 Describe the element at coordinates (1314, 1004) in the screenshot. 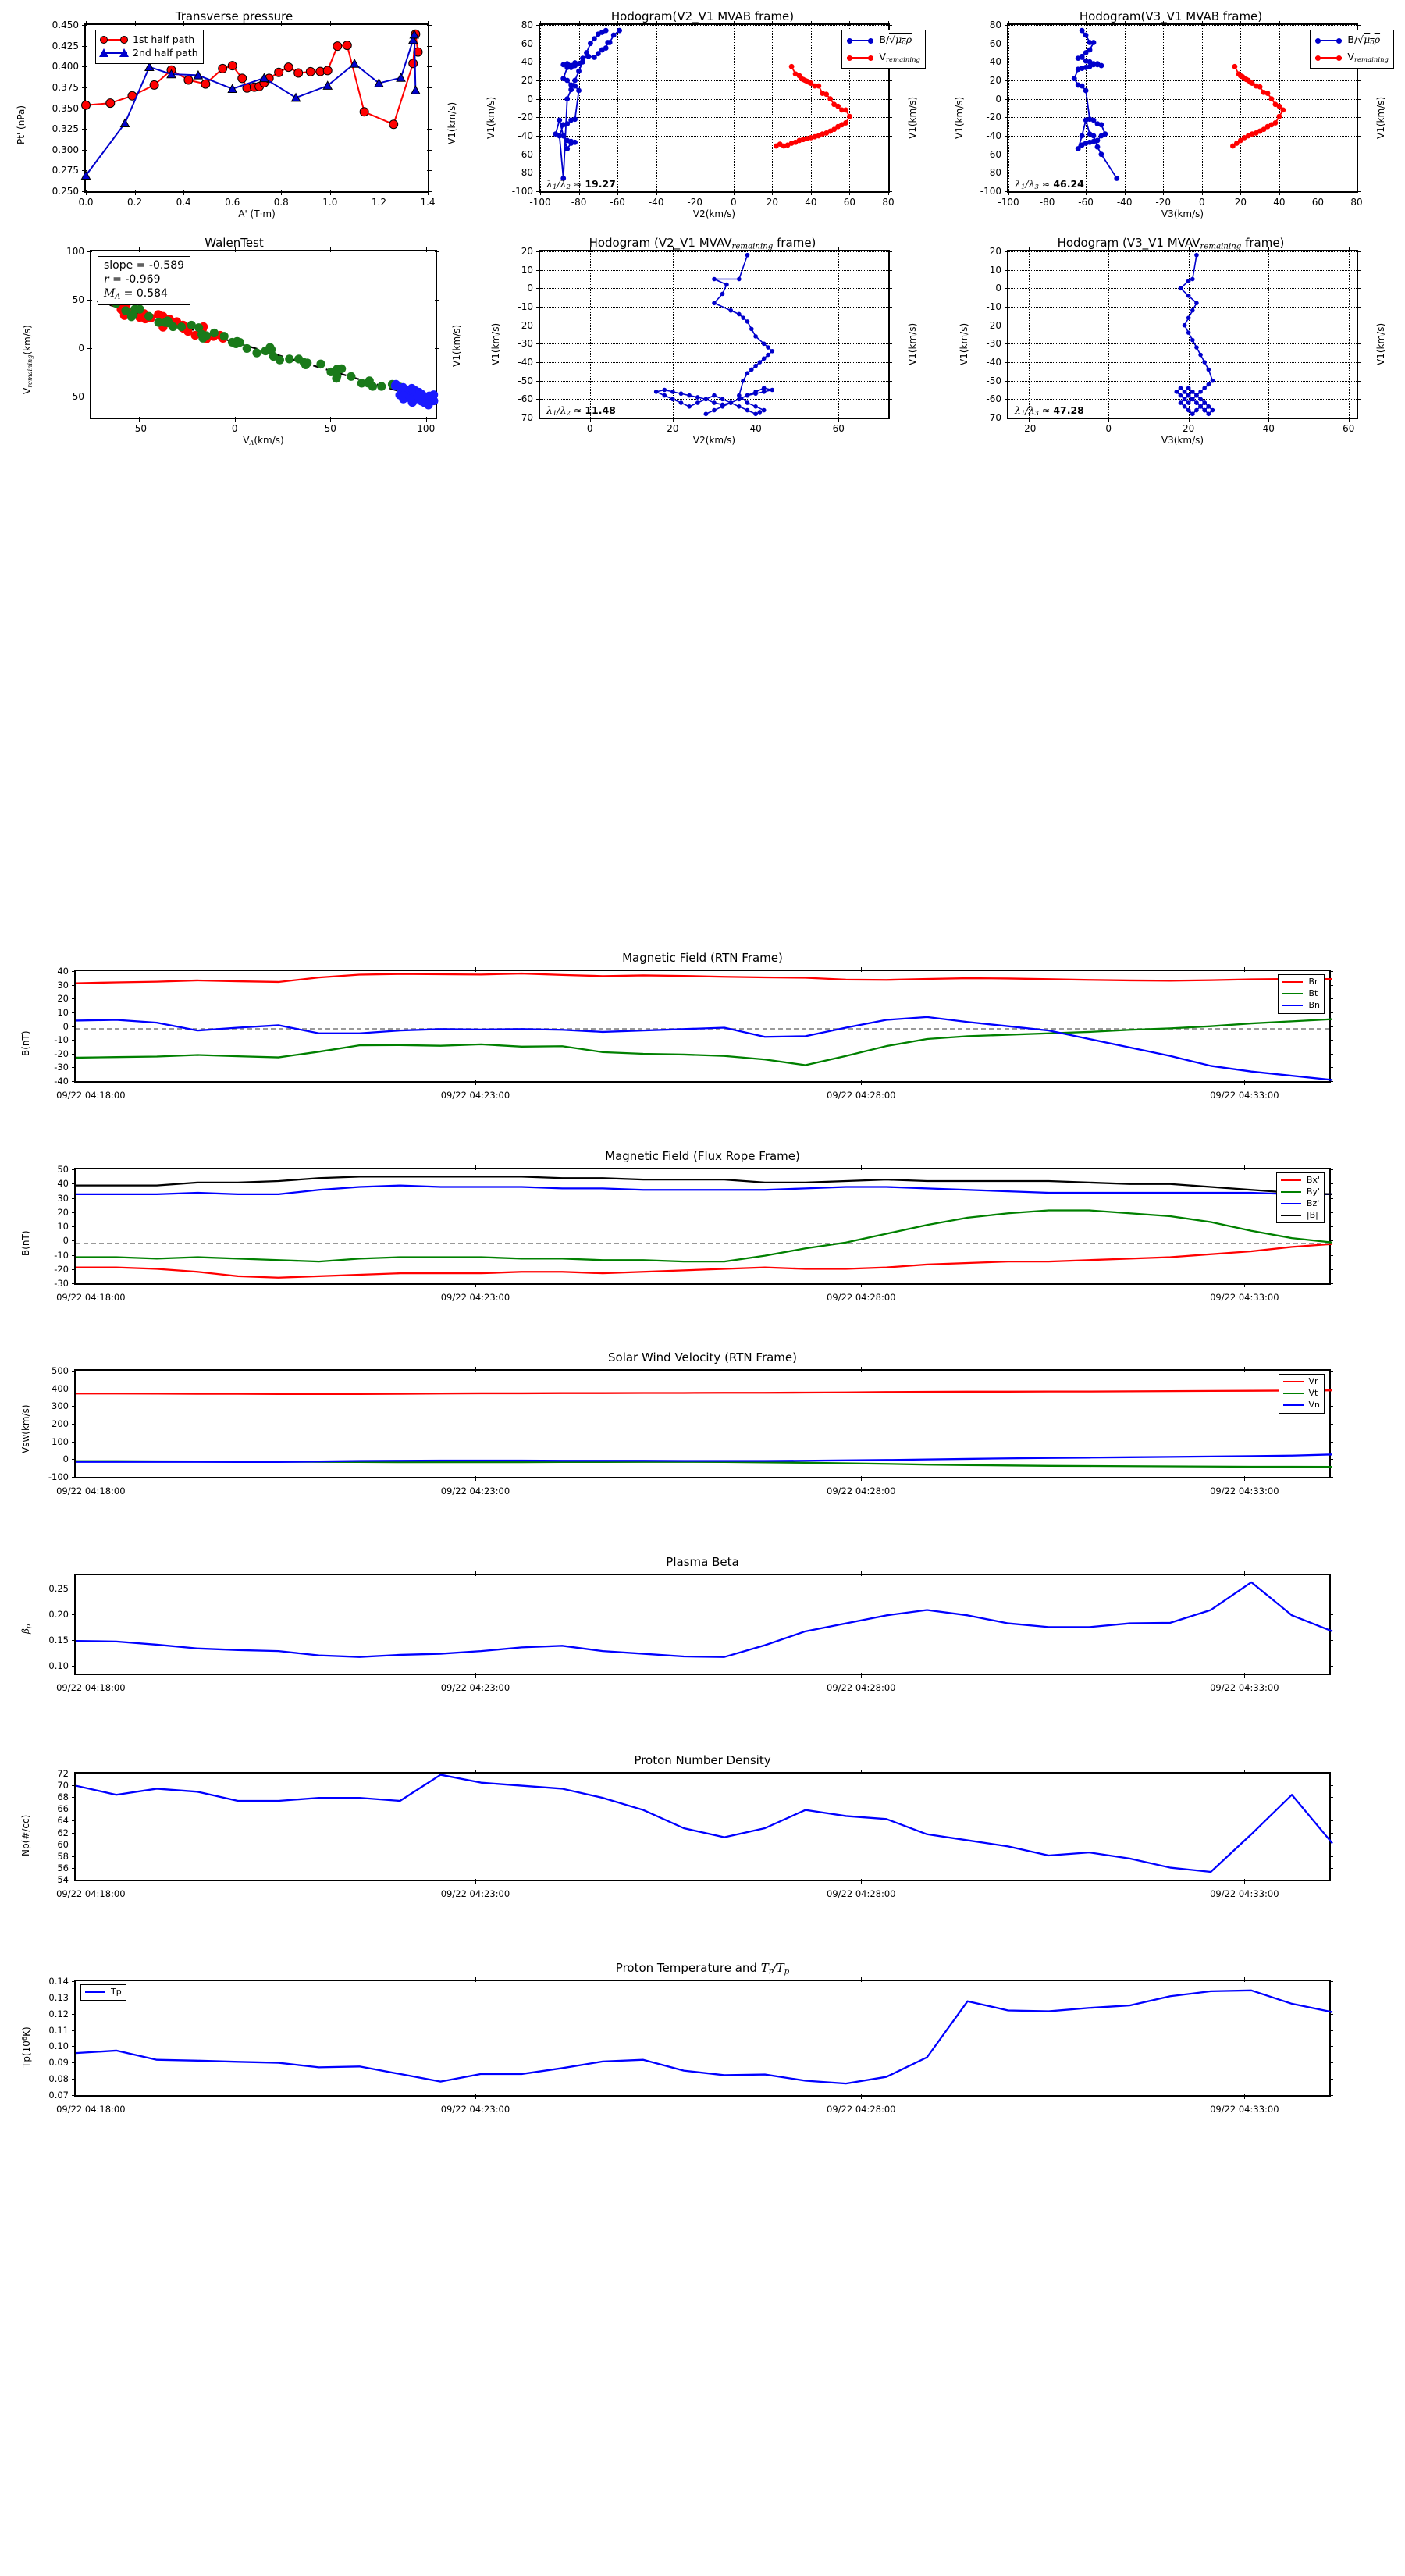

I see `legend-label: Bn` at that location.